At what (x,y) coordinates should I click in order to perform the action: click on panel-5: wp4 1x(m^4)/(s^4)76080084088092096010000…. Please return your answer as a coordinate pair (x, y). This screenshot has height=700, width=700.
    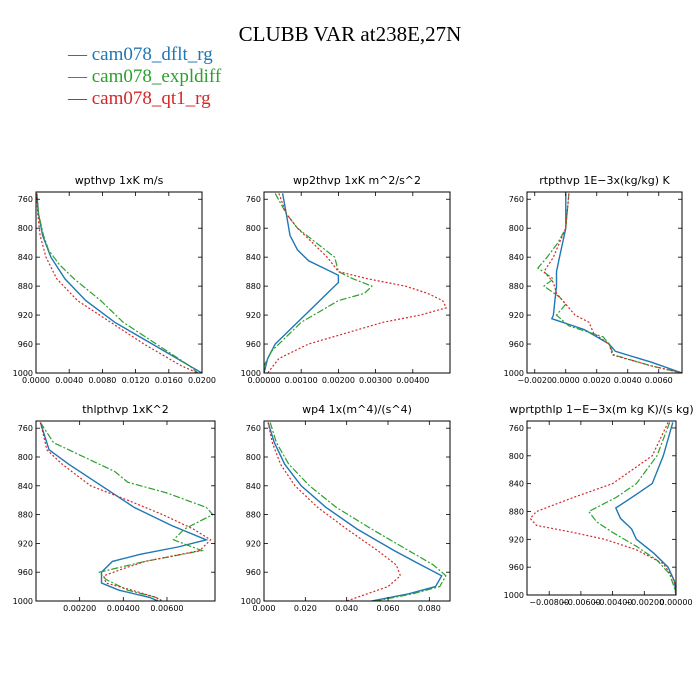
    Looking at the image, I should click on (346, 508).